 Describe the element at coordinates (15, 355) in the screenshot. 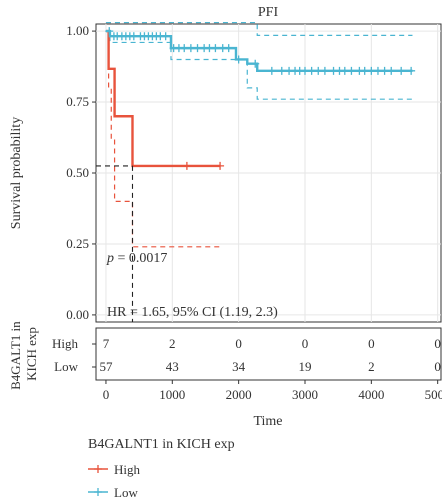

I see `risk-table-title-line1: B4GALT1 in` at that location.